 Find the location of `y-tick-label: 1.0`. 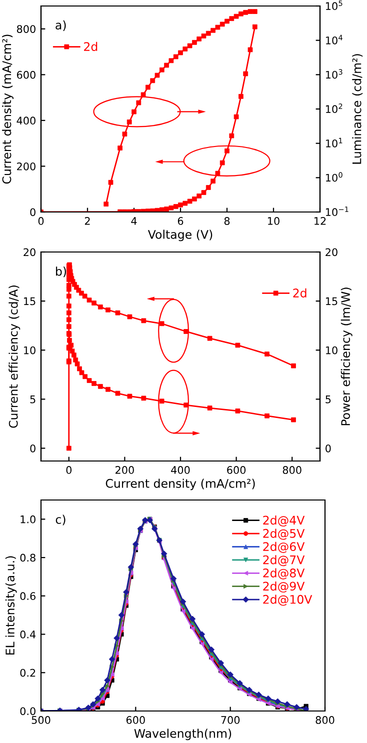

y-tick-label: 1.0 is located at coordinates (28, 519).